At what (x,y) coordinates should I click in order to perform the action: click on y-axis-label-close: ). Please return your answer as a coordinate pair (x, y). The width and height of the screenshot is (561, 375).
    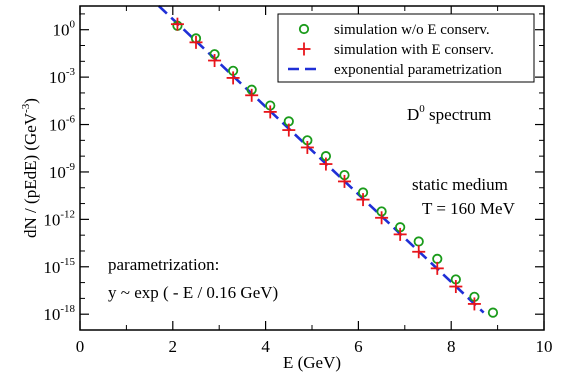
    Looking at the image, I should click on (30, 101).